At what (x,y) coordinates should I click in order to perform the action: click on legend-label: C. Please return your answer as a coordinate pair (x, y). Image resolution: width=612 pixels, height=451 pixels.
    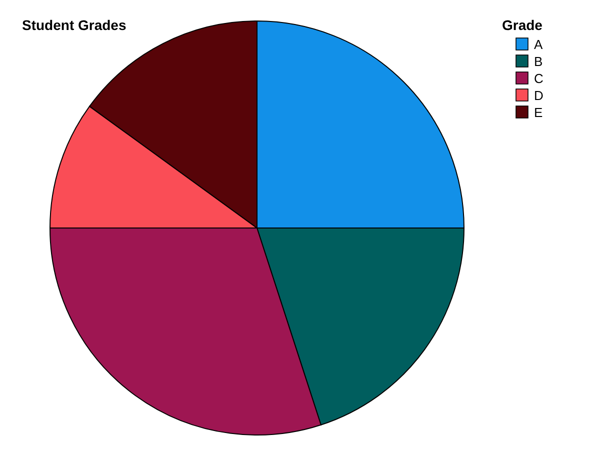
    Looking at the image, I should click on (539, 78).